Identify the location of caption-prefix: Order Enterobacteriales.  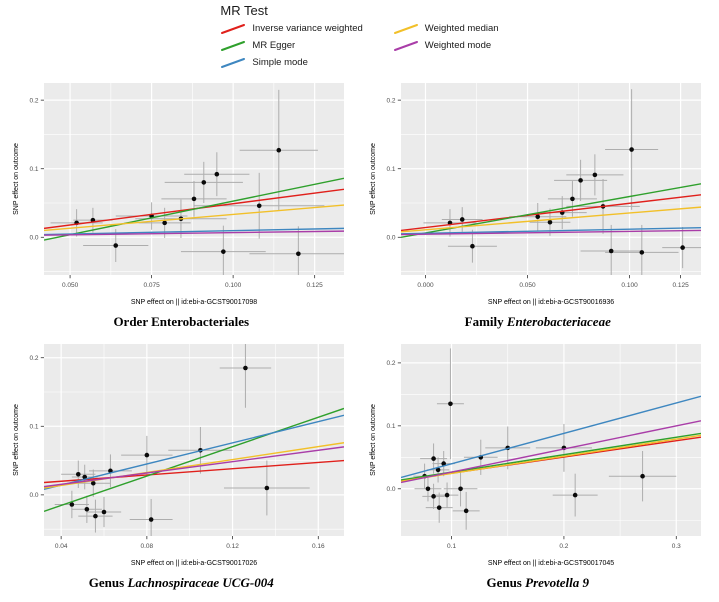
(181, 321).